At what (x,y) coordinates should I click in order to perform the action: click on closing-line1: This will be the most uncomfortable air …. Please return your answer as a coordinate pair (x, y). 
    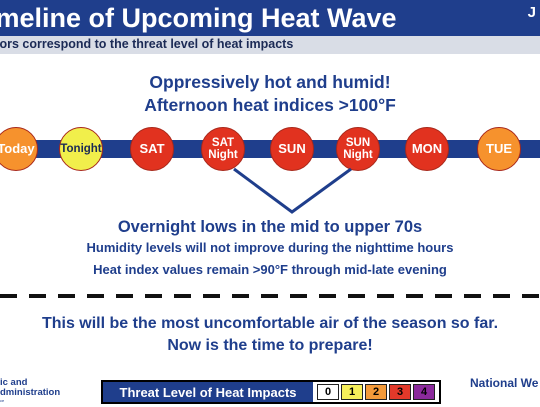
    Looking at the image, I should click on (270, 323).